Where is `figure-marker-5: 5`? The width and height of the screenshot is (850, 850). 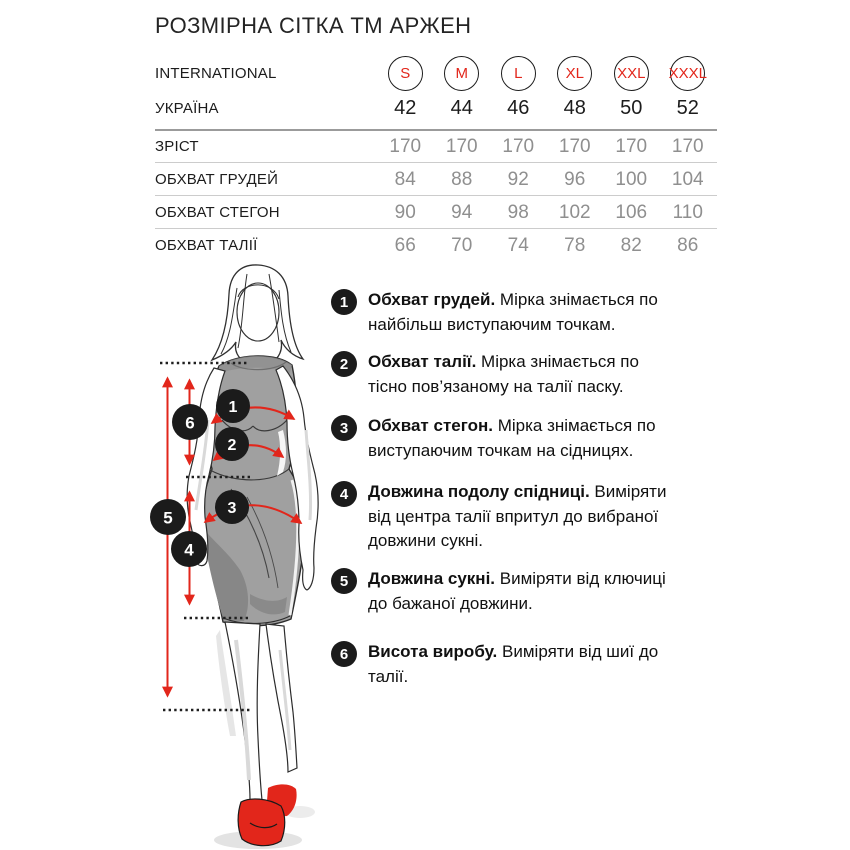
figure-marker-5: 5 is located at coordinates (168, 517).